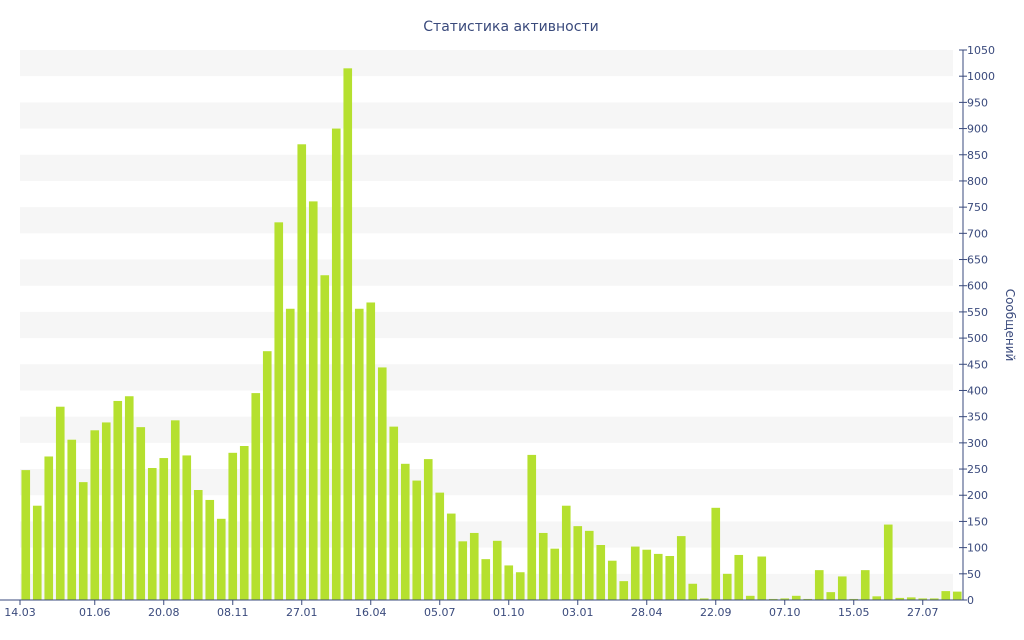 The image size is (1024, 640). I want to click on x-tick-label: 01.06, so click(95, 612).